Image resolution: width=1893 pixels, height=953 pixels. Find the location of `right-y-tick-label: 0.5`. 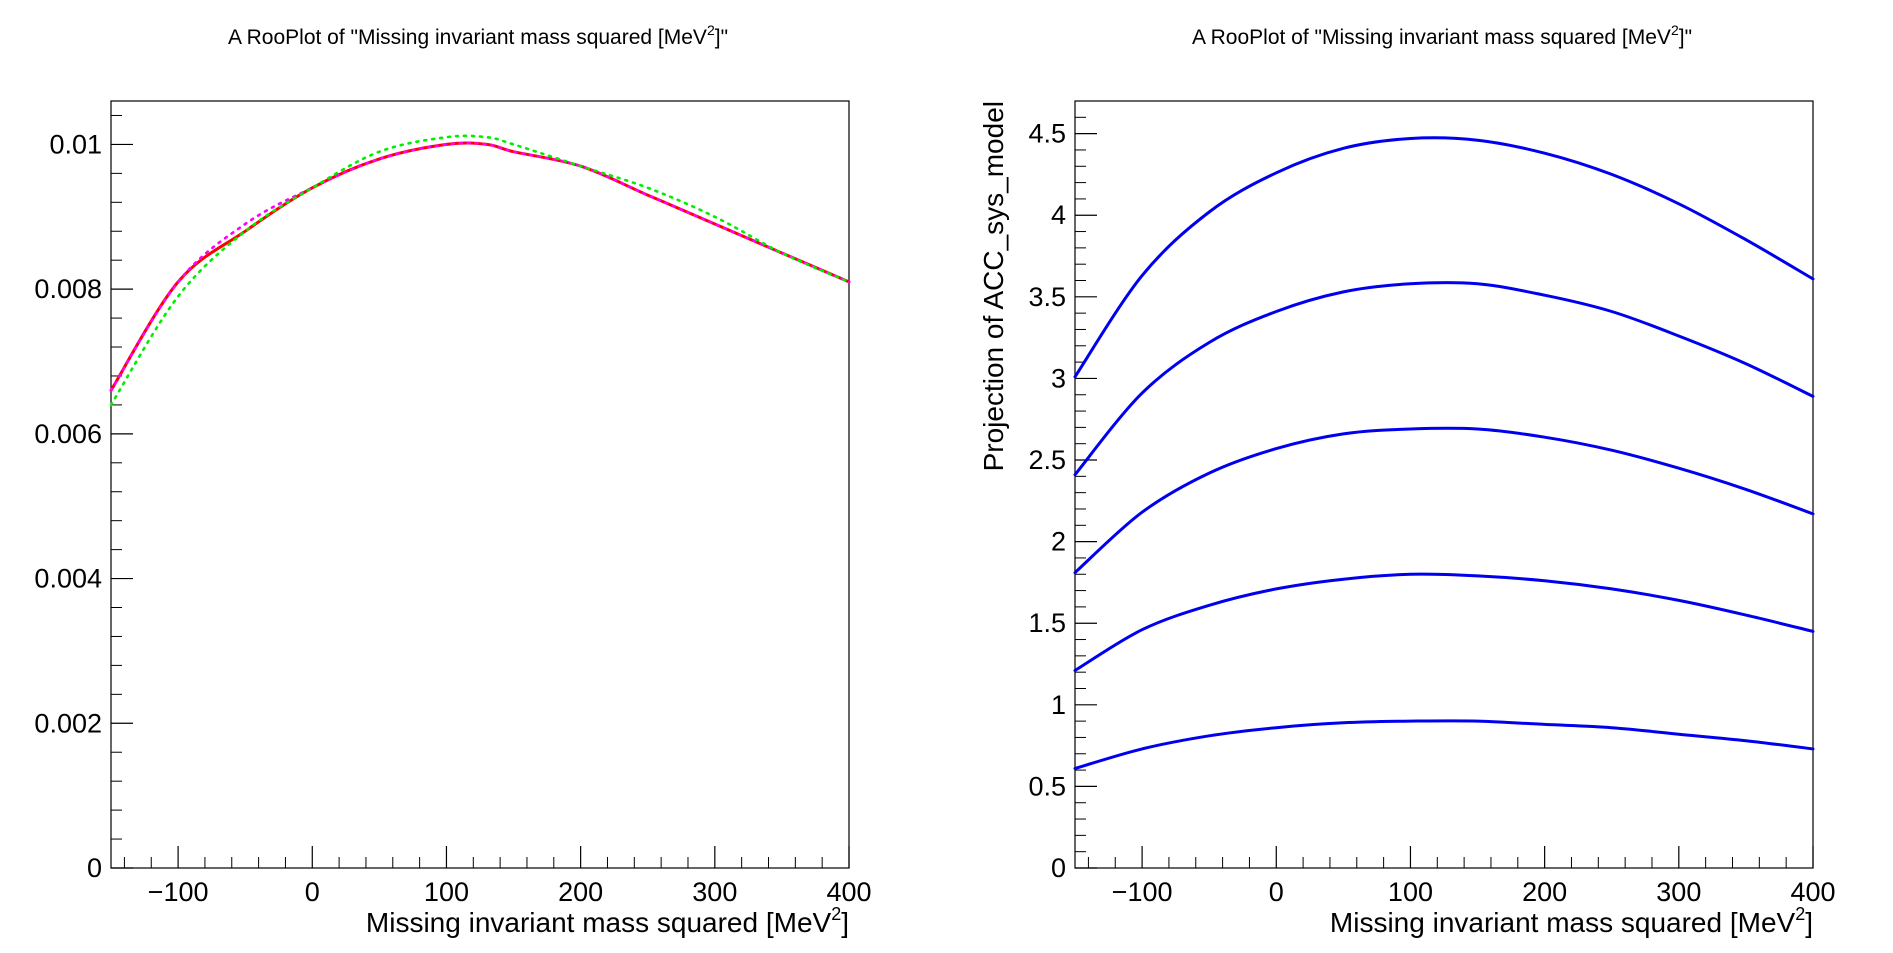

right-y-tick-label: 0.5 is located at coordinates (1047, 786).